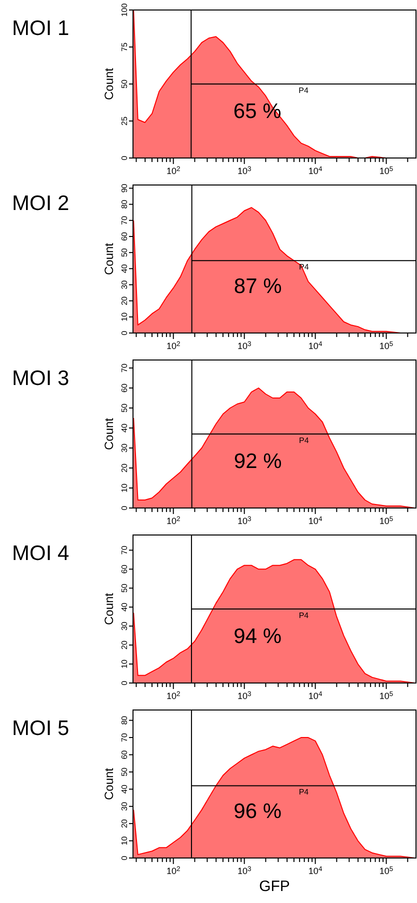  I want to click on annotation: 65 %, so click(257, 112).